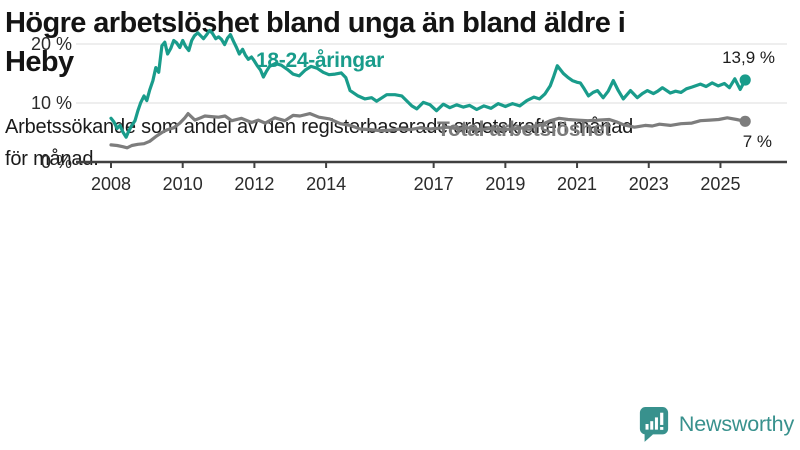  What do you see at coordinates (39, 61) in the screenshot?
I see `title-line-2: Heby` at bounding box center [39, 61].